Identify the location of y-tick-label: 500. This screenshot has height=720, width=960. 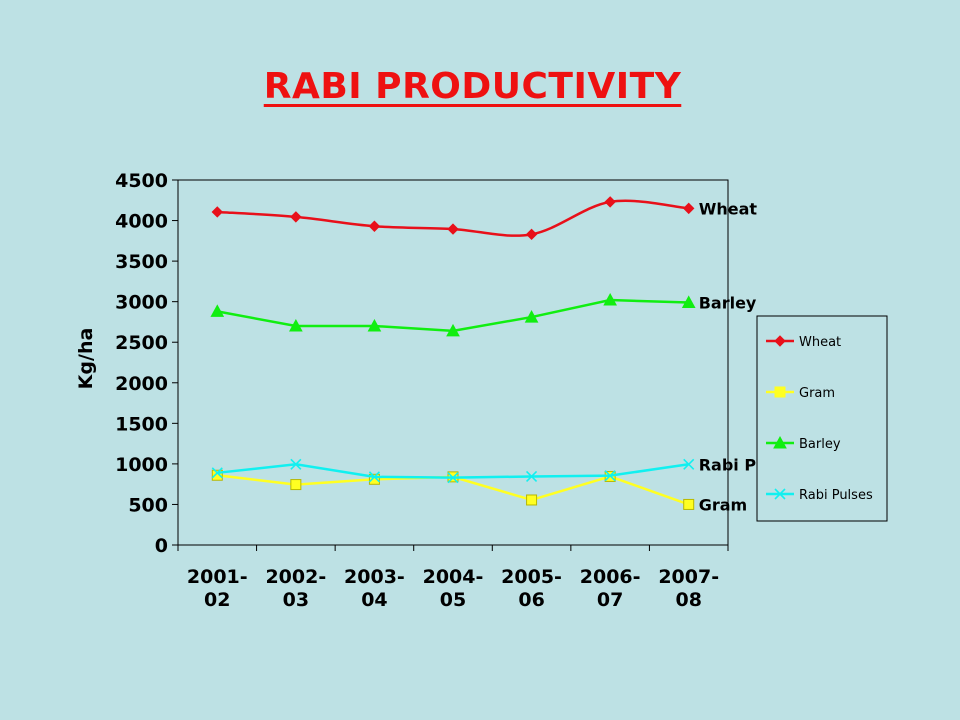
(148, 505).